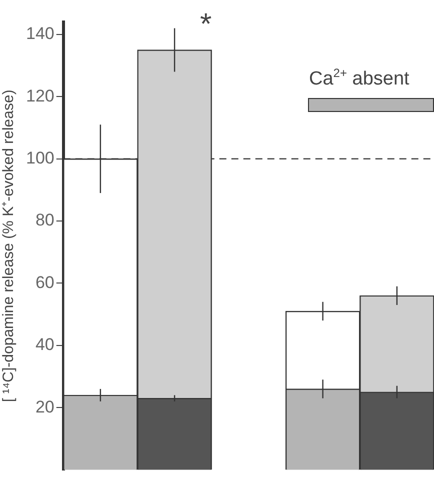 The height and width of the screenshot is (482, 434). Describe the element at coordinates (40, 34) in the screenshot. I see `y-tick-label: 140` at that location.